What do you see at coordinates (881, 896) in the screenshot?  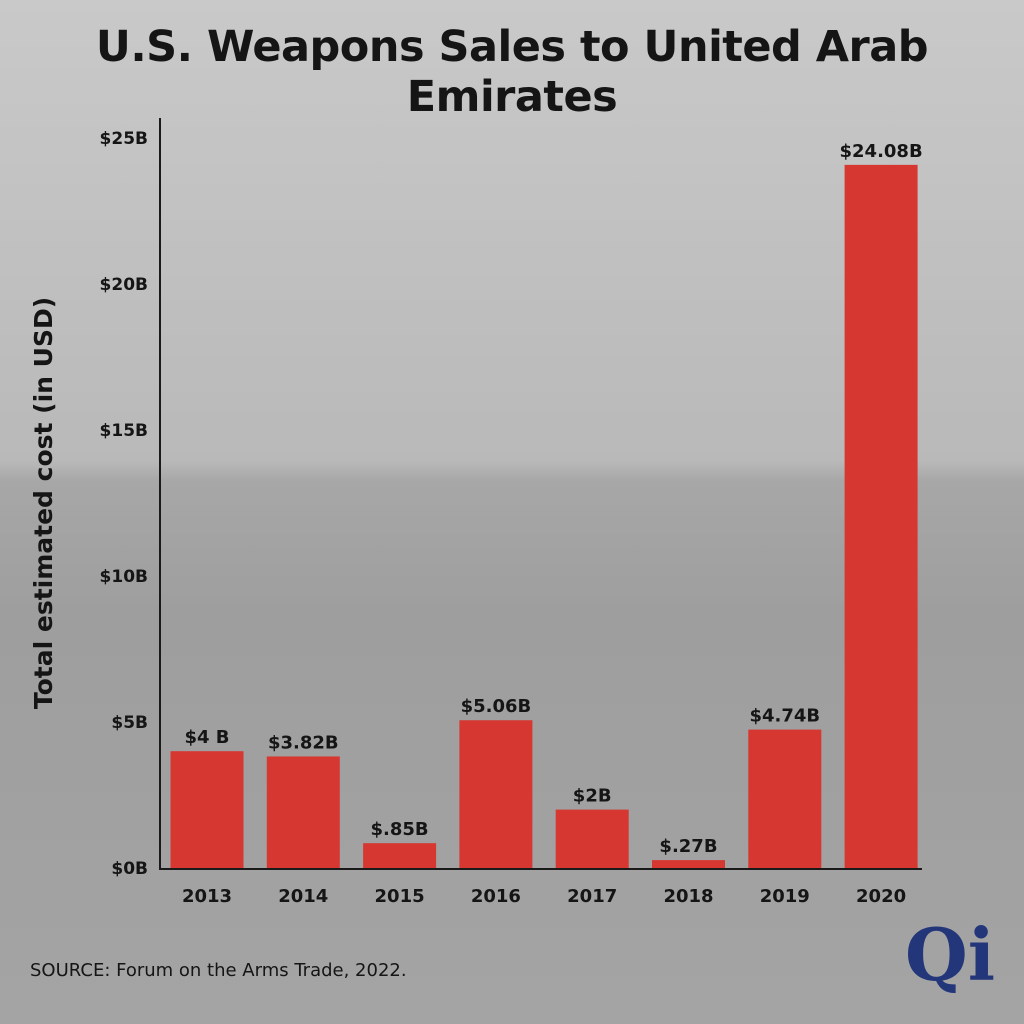 I see `x-tick-label: 2020` at bounding box center [881, 896].